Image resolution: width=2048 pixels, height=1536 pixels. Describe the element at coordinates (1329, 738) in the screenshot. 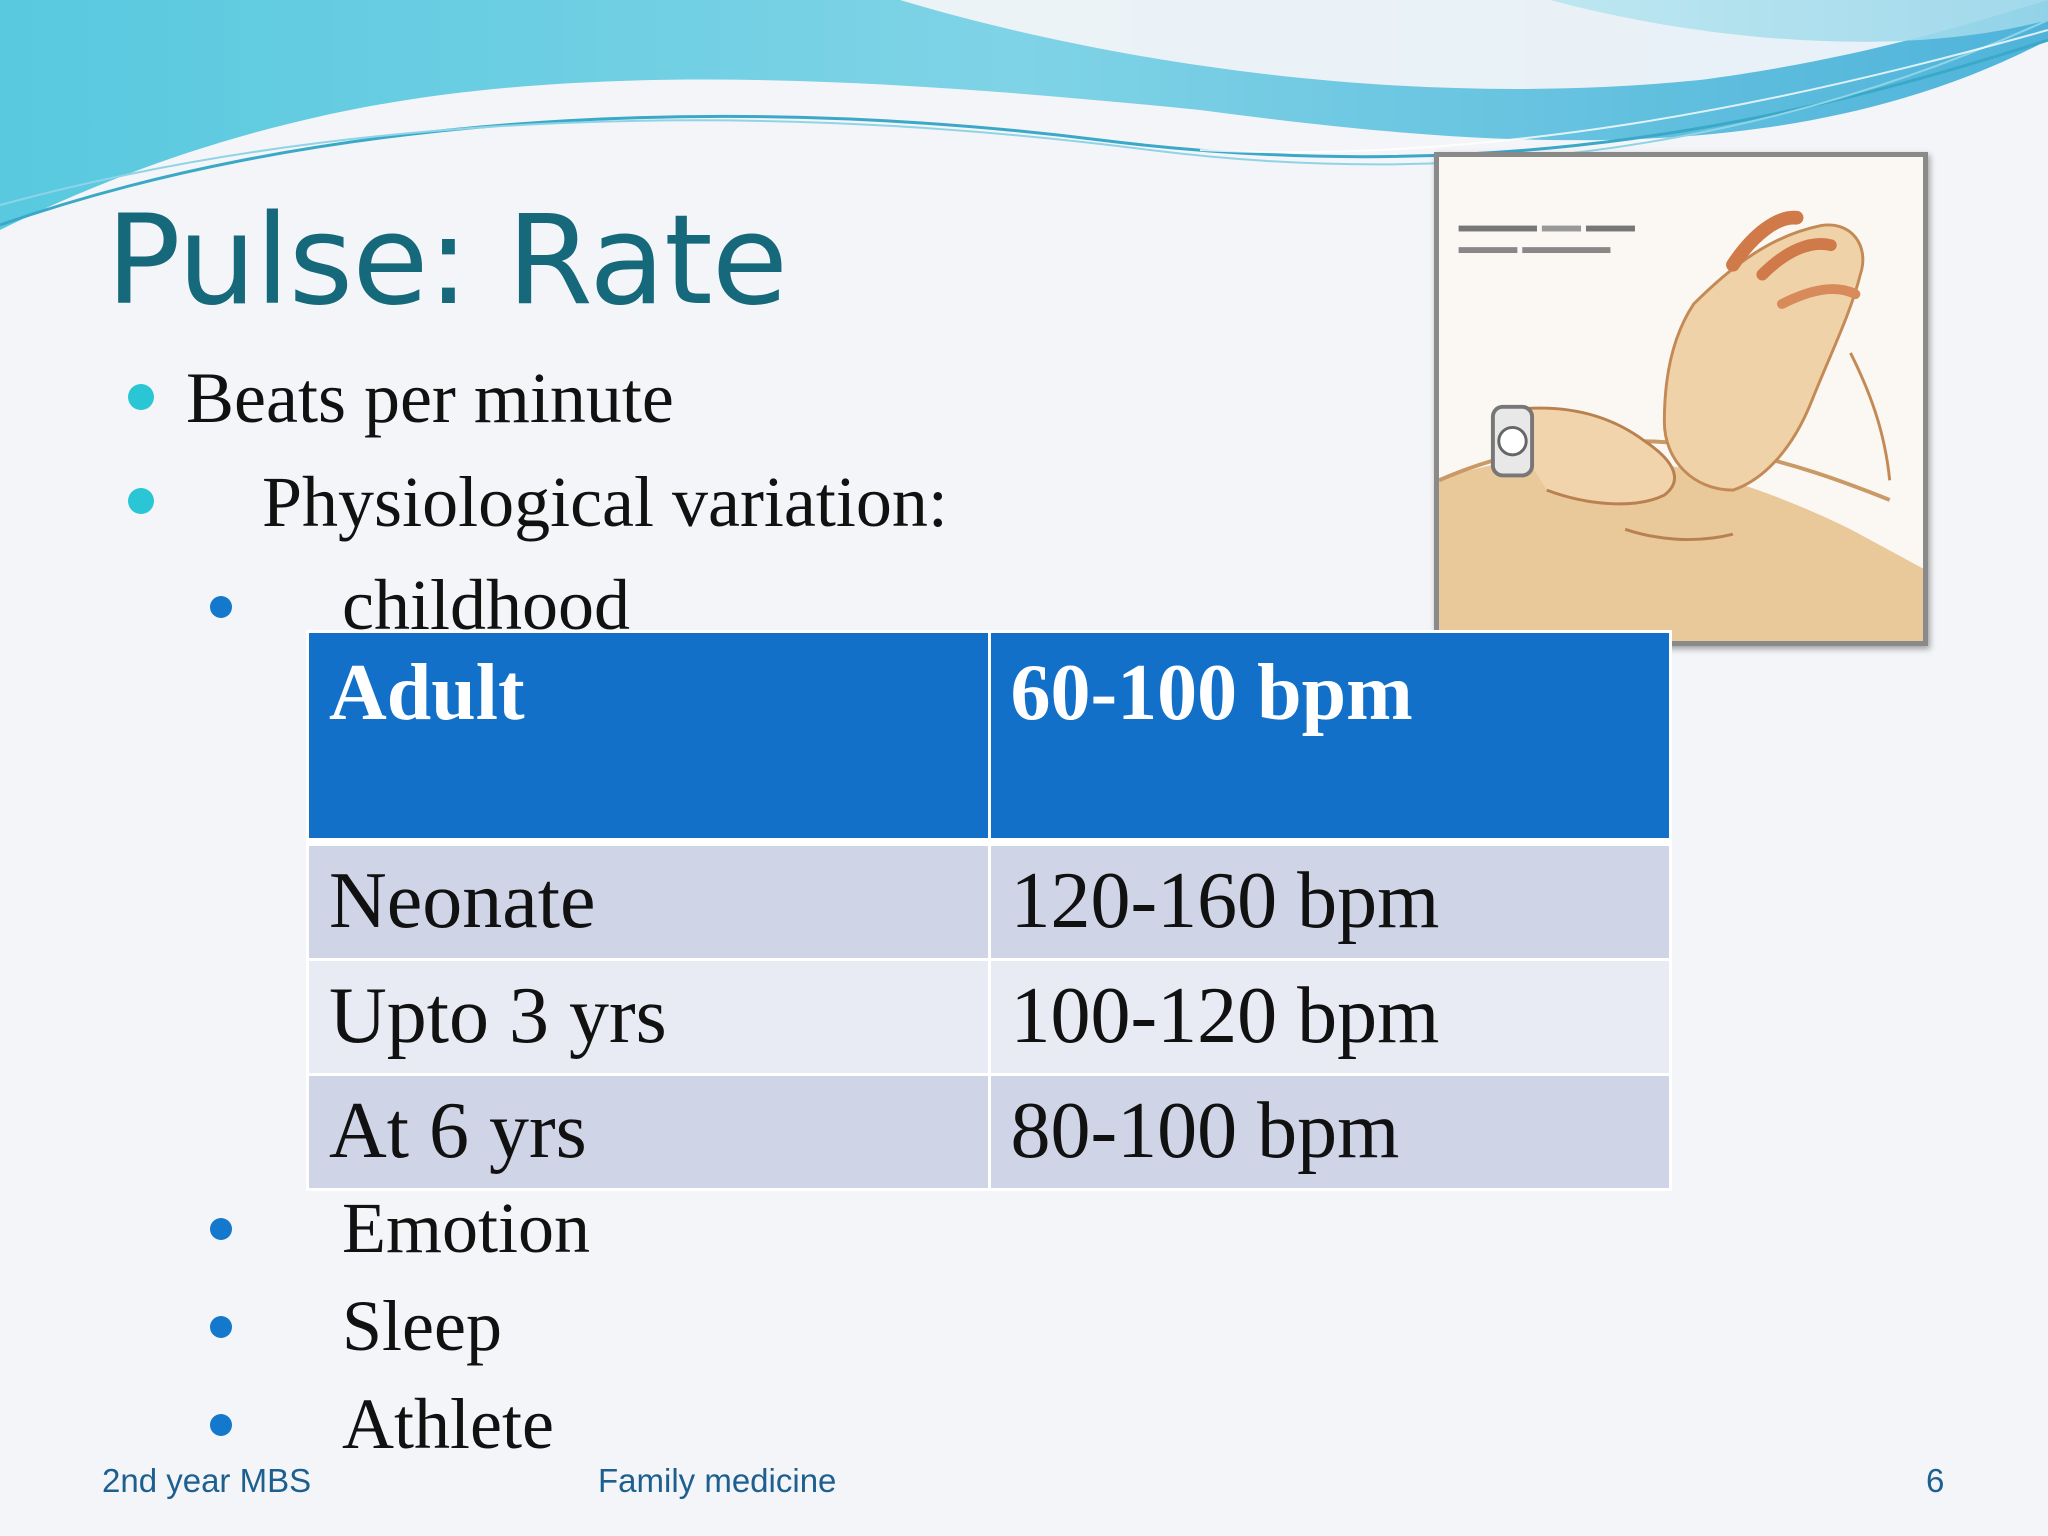

I see `table-header-rate: 60-100 bpm` at that location.